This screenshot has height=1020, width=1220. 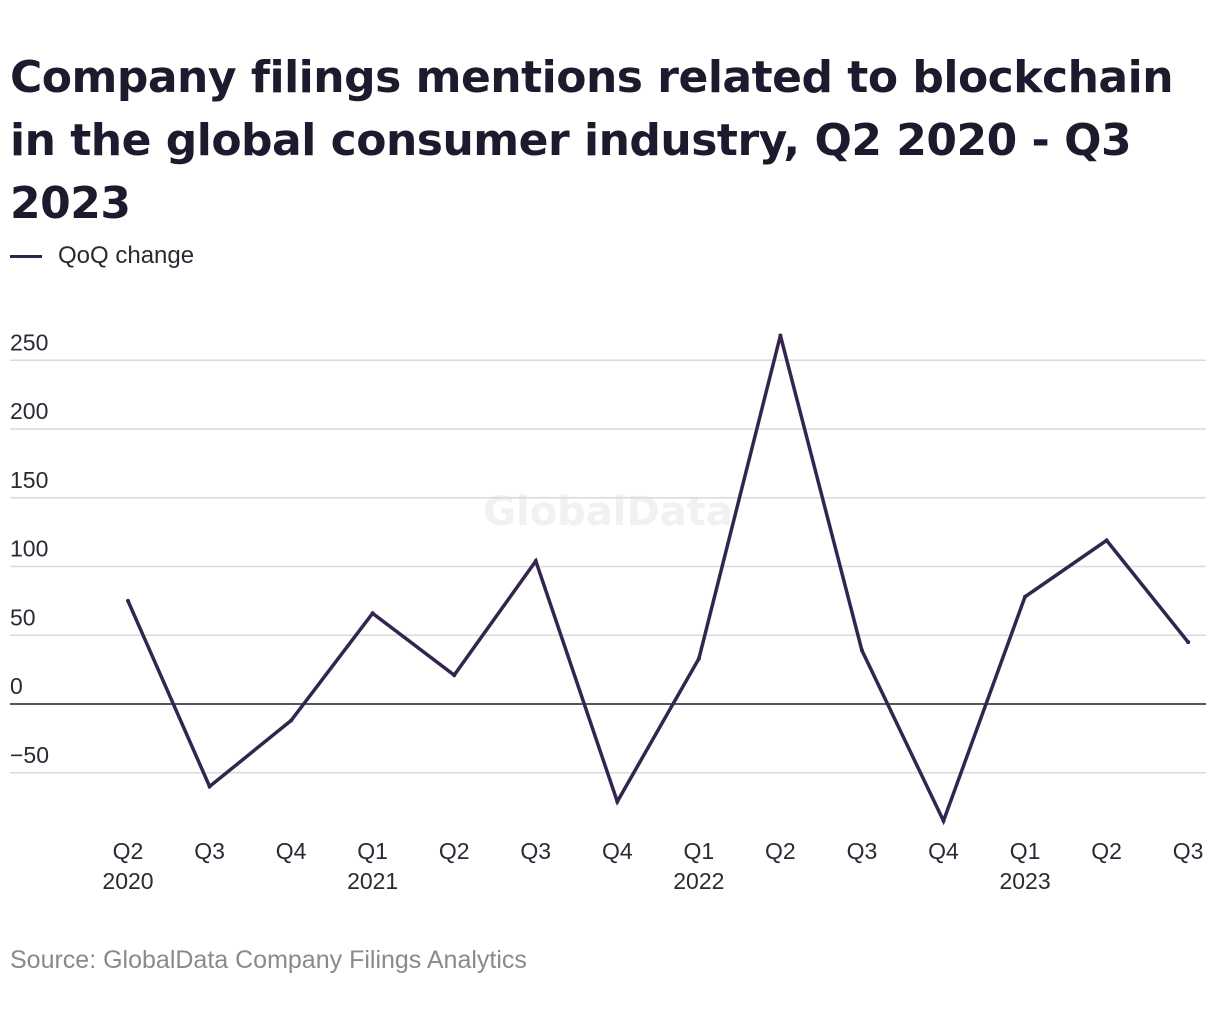 What do you see at coordinates (127, 881) in the screenshot?
I see `x-tick-year-label: 2020` at bounding box center [127, 881].